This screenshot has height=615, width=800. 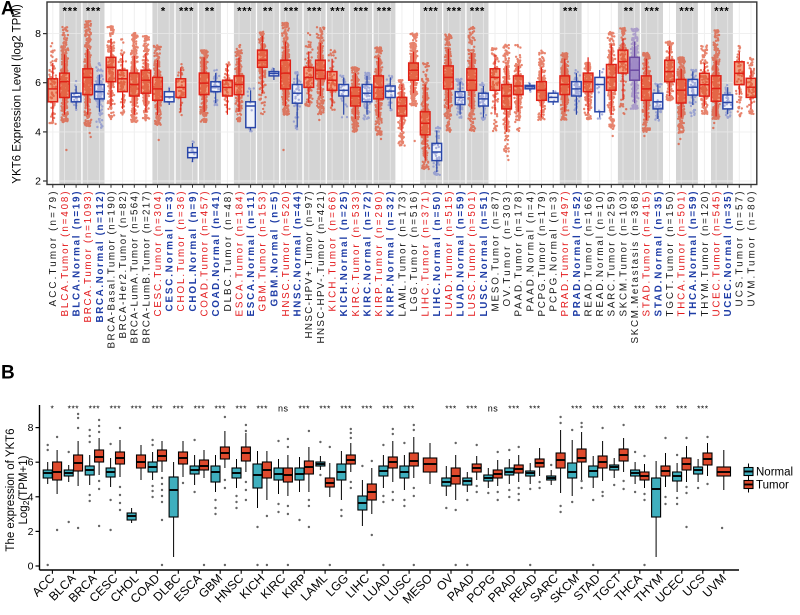 I want to click on svg-text: Normal, so click(x=774, y=473).